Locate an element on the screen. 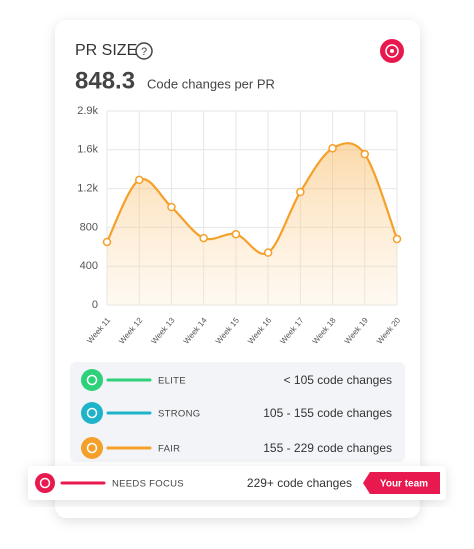  line is located at coordinates (252, 199).